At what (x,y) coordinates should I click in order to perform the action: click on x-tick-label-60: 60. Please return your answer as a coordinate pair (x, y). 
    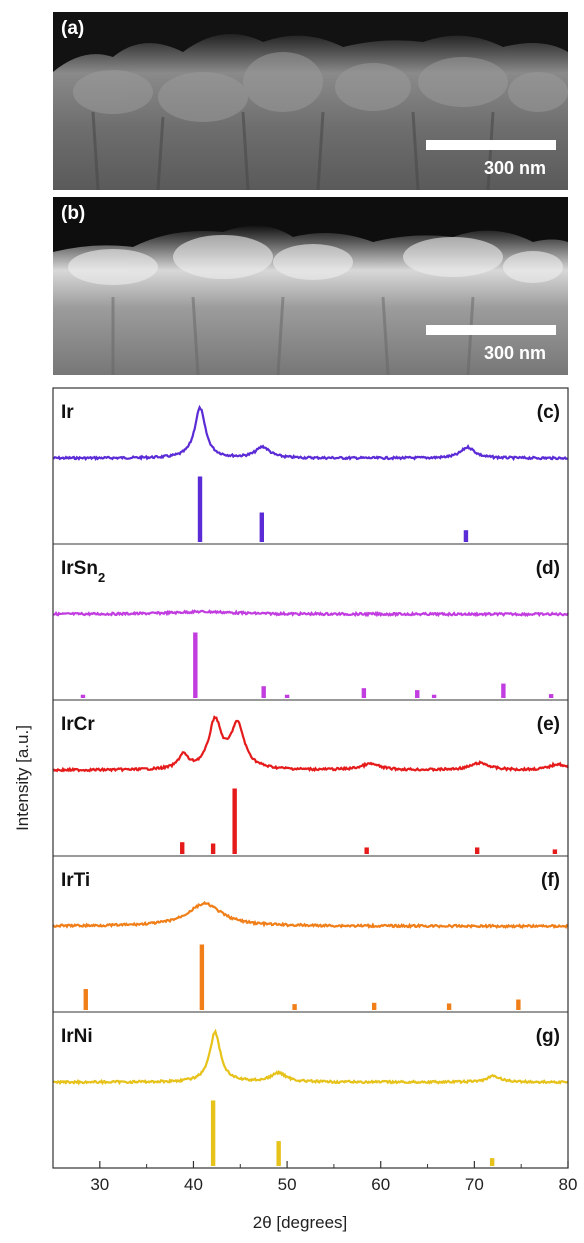
    Looking at the image, I should click on (380, 1184).